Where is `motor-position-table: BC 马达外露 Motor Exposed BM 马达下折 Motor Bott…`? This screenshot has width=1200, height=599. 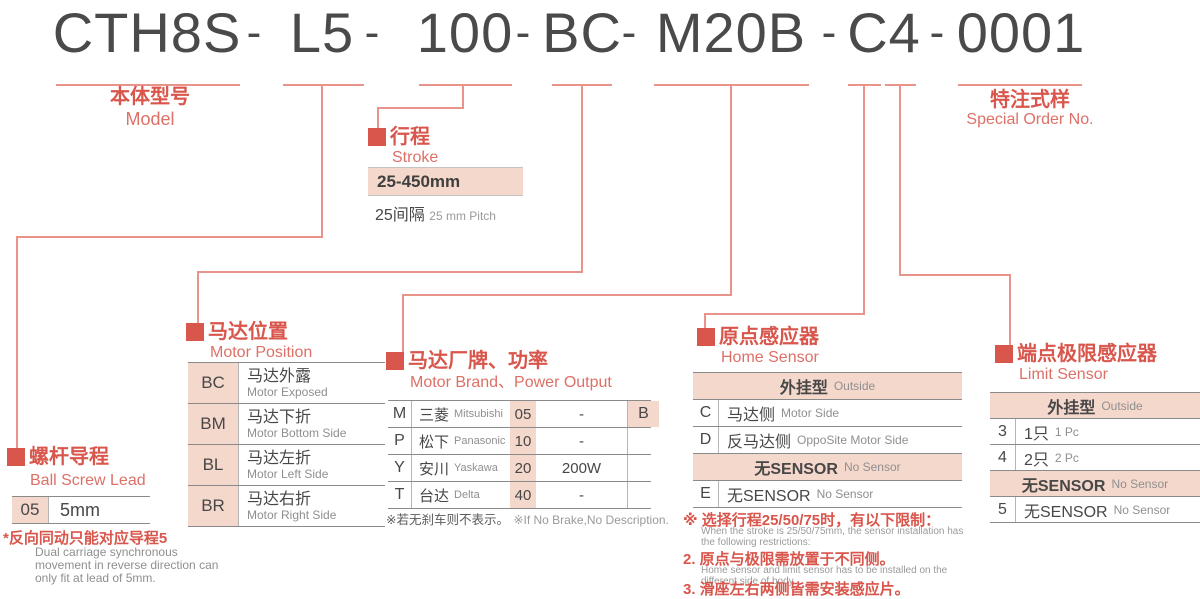
motor-position-table: BC 马达外露 Motor Exposed BM 马达下折 Motor Bott… is located at coordinates (286, 444).